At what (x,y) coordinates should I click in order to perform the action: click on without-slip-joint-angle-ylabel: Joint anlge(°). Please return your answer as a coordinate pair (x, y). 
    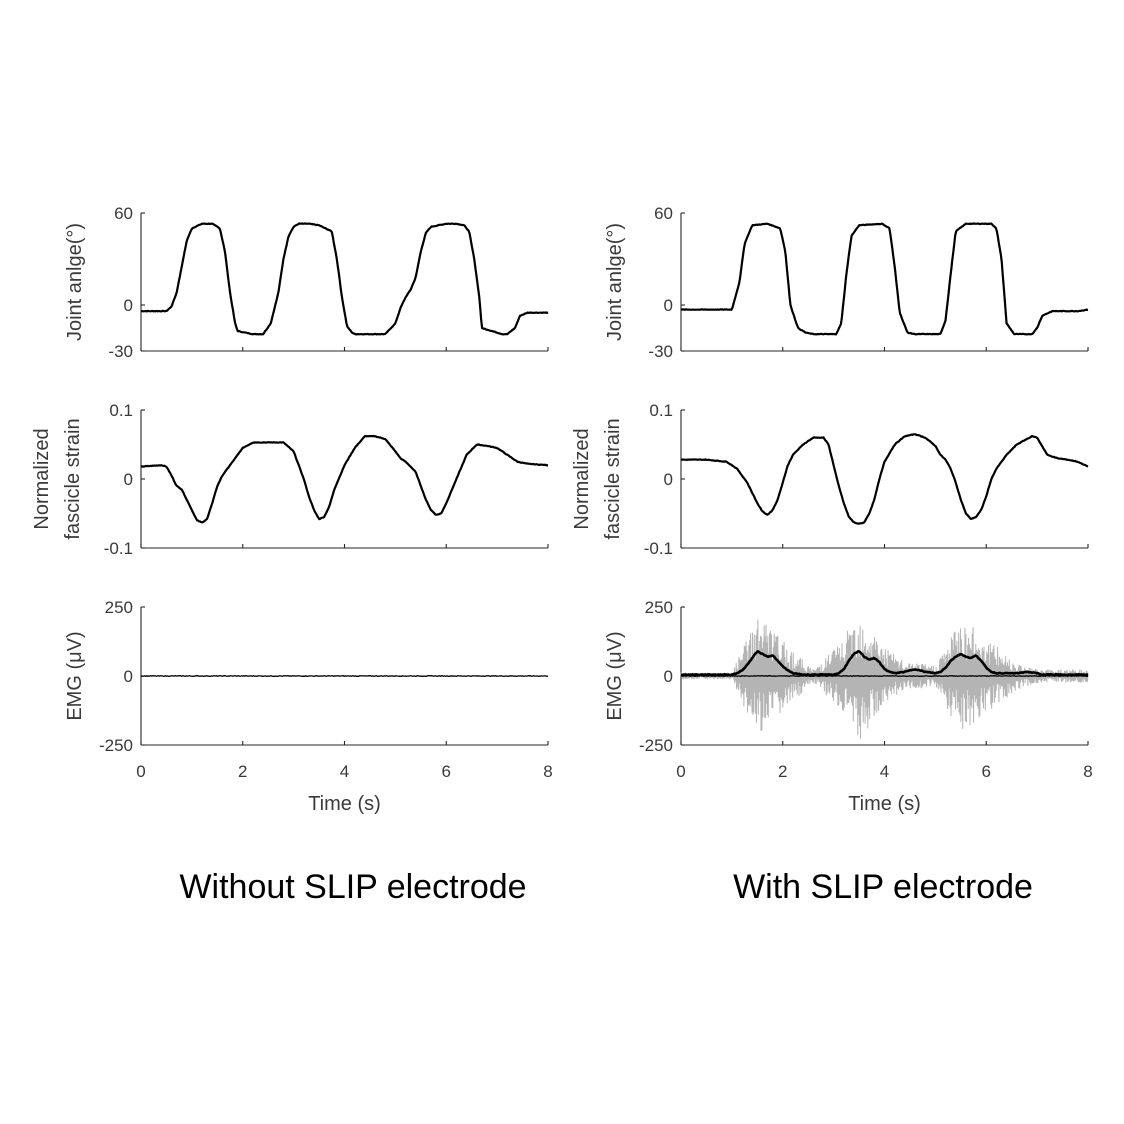
    Looking at the image, I should click on (75, 282).